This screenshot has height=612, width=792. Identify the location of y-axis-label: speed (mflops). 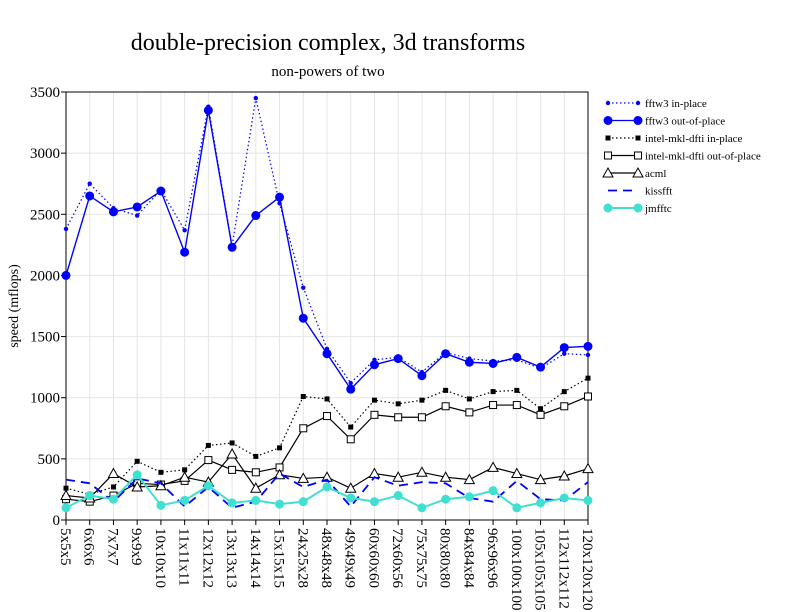
(14, 306).